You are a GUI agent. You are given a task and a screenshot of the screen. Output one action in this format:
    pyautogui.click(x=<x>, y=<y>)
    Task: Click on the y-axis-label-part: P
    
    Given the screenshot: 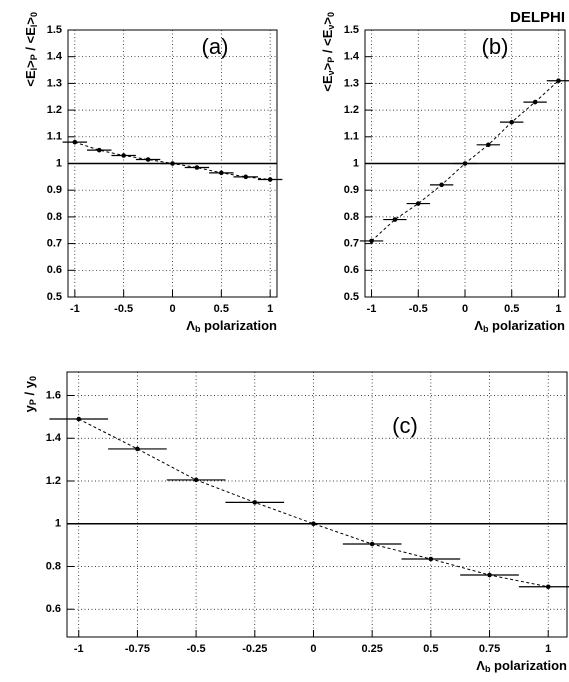 What is the action you would take?
    pyautogui.click(x=33, y=402)
    